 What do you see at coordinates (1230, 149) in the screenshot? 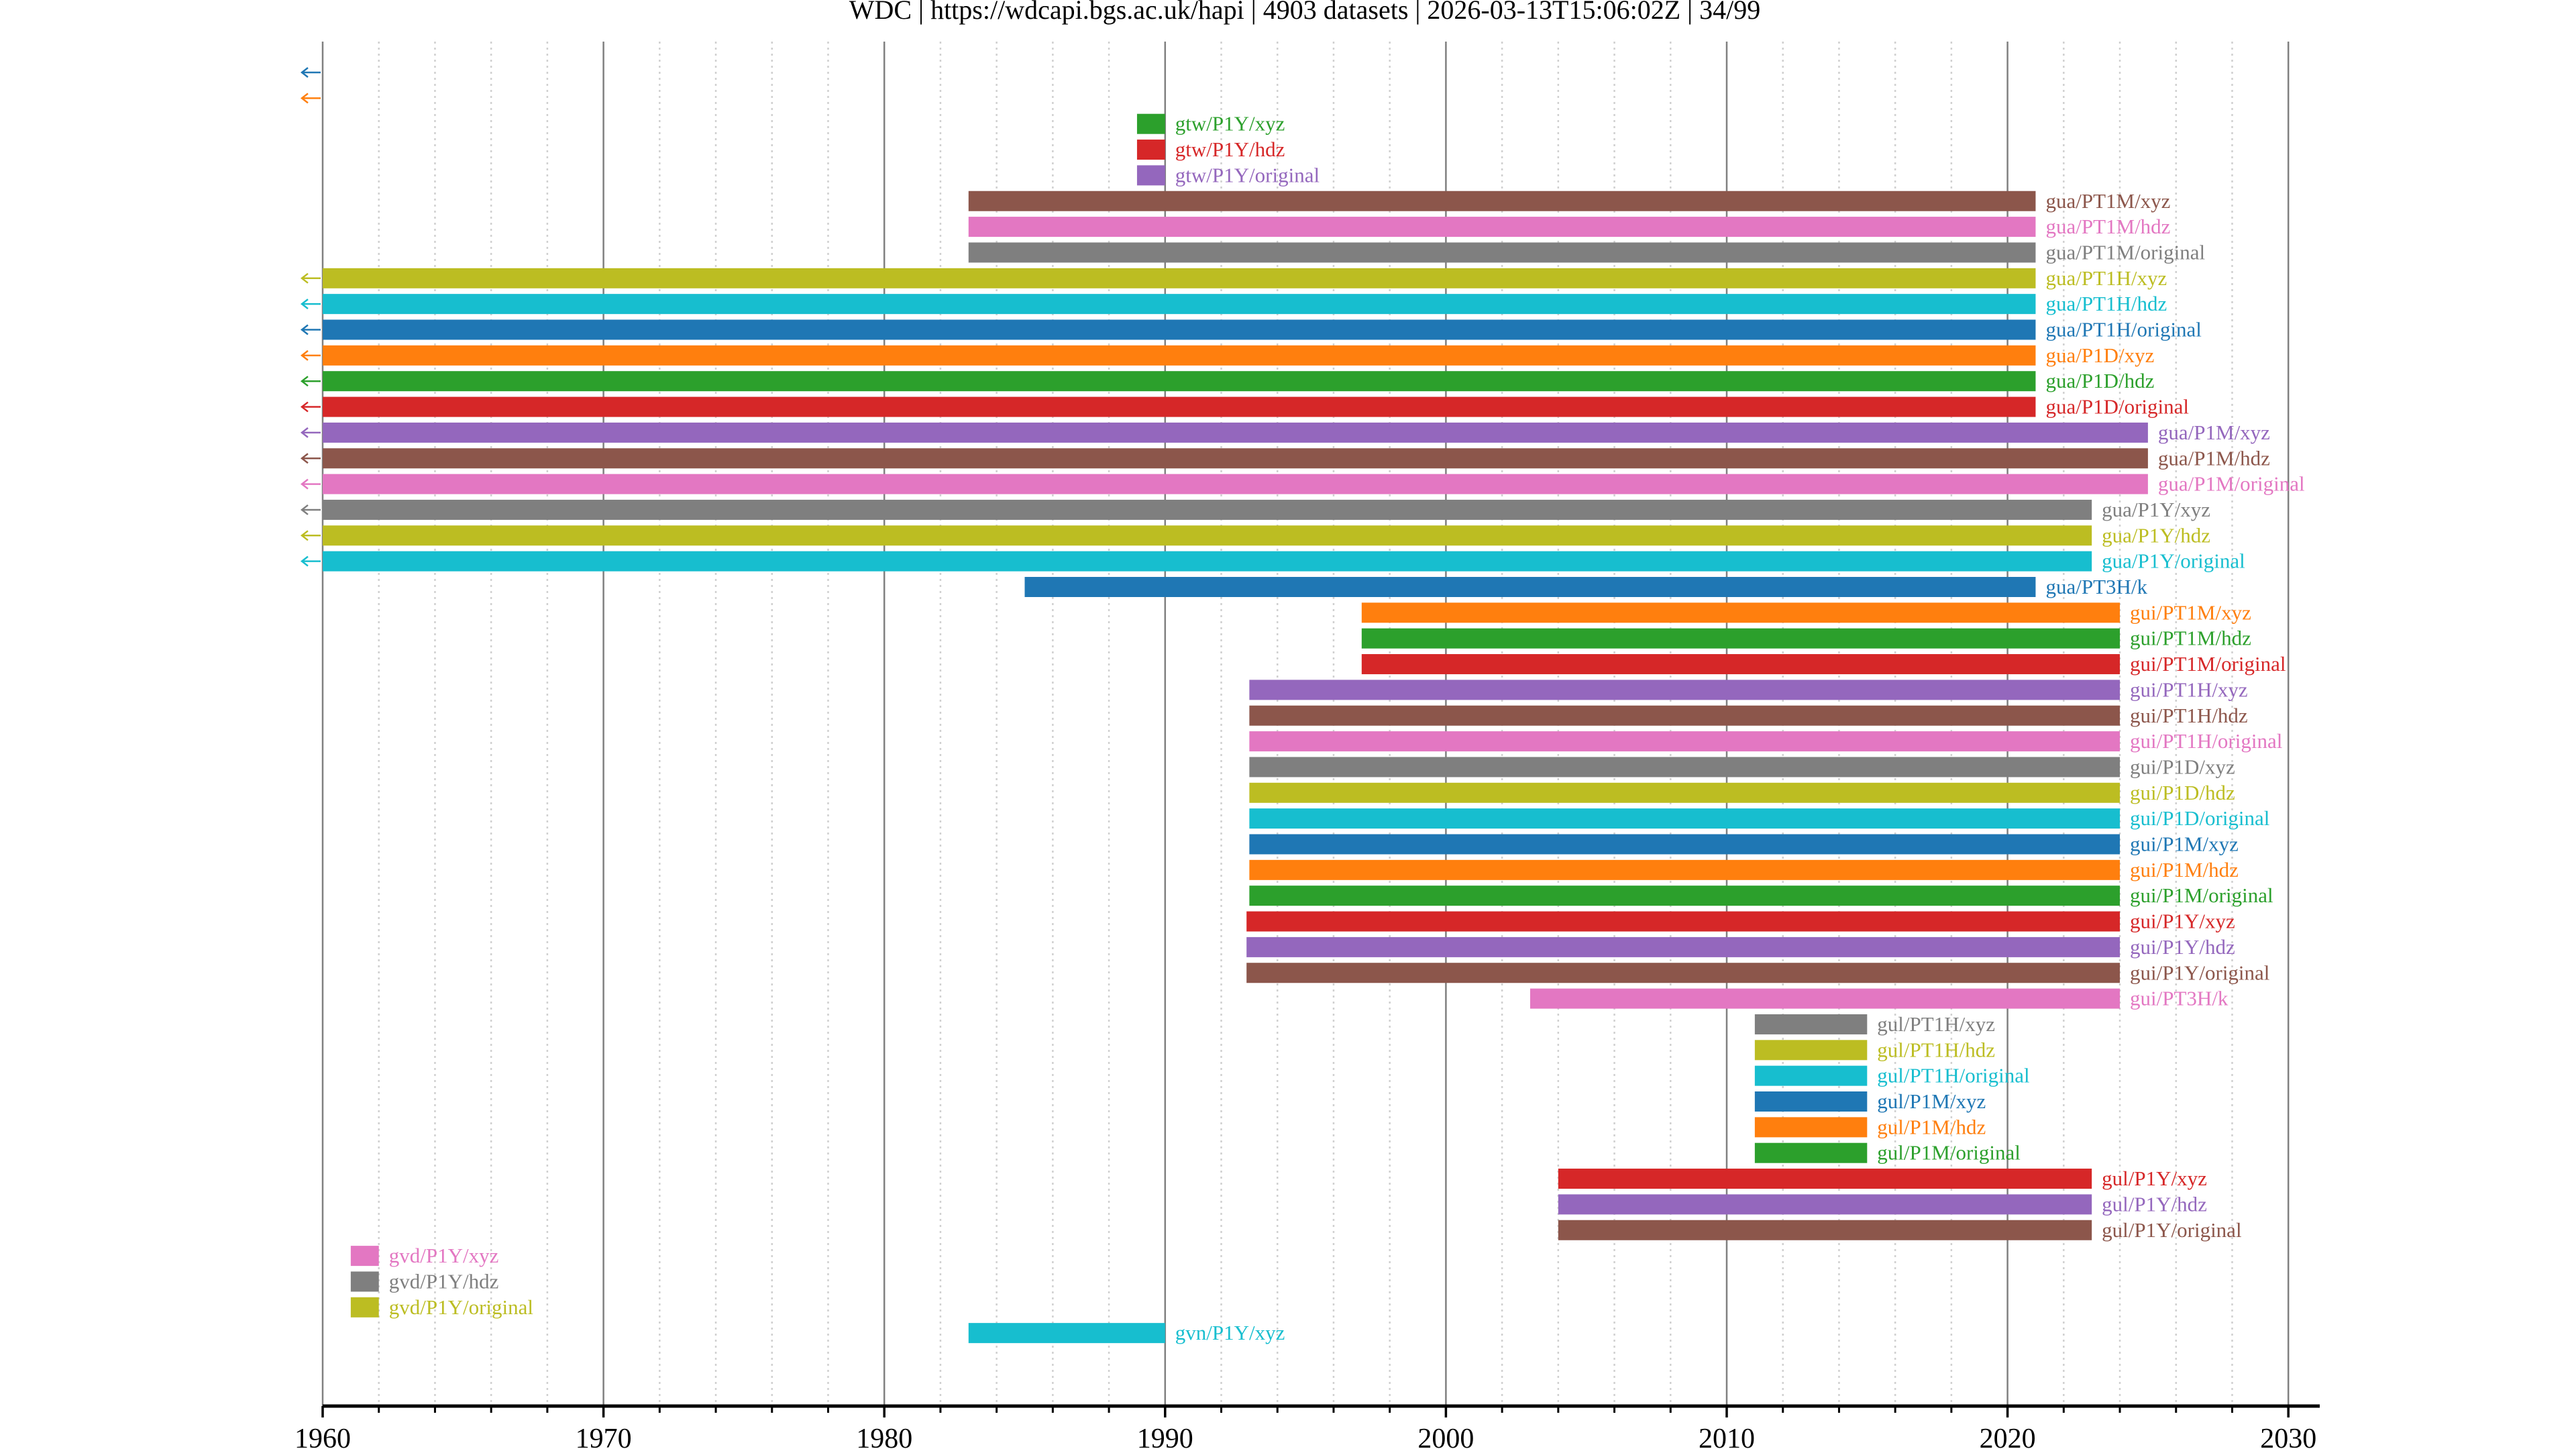
I see `dataset-label: gtw/P1Y/hdz` at bounding box center [1230, 149].